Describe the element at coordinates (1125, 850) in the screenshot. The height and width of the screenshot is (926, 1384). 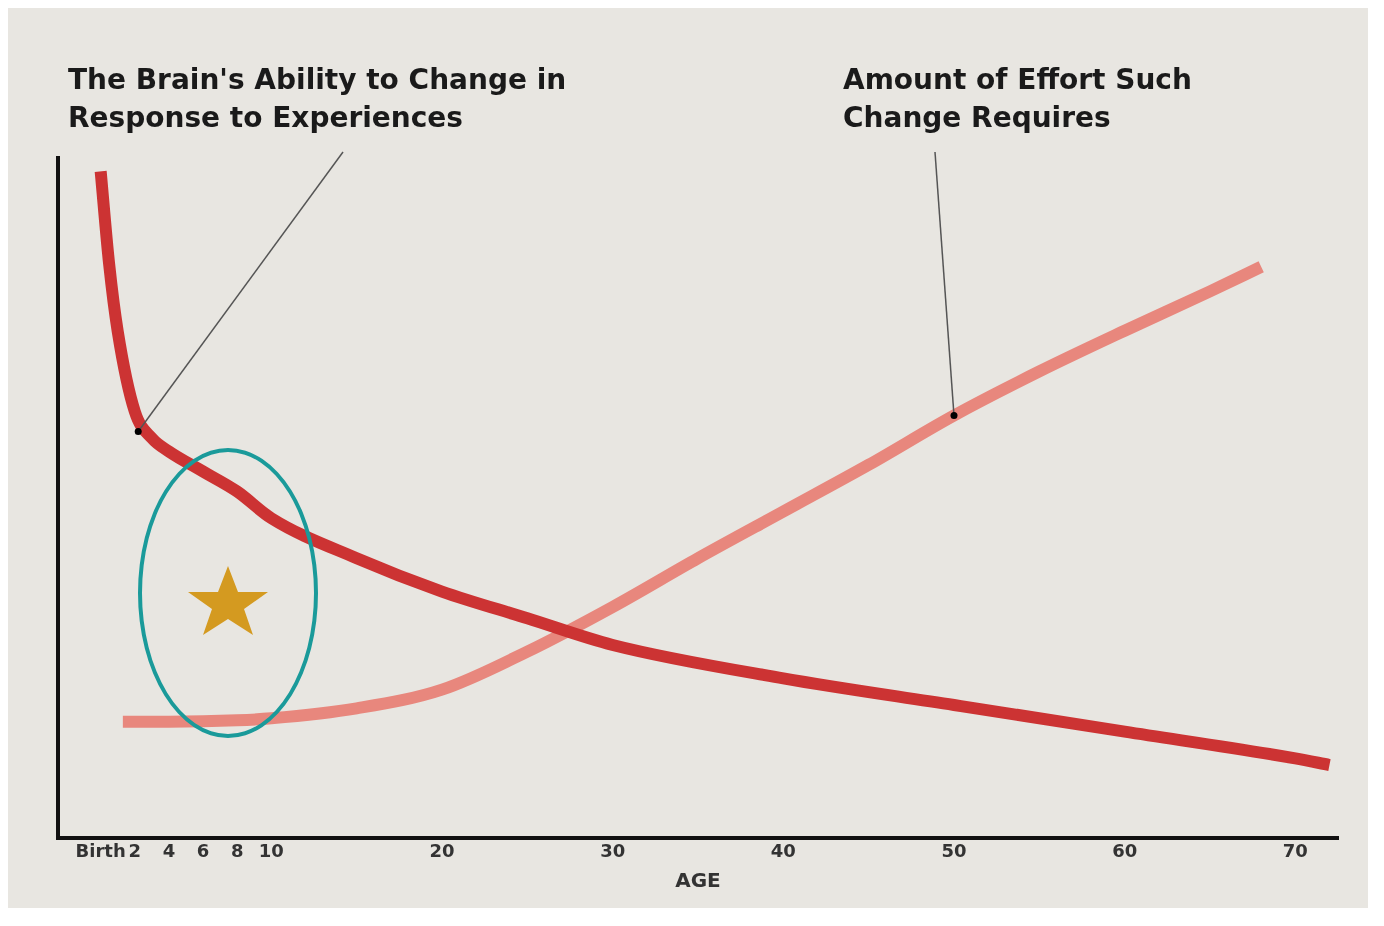
I see `x-tick-label: 60` at that location.